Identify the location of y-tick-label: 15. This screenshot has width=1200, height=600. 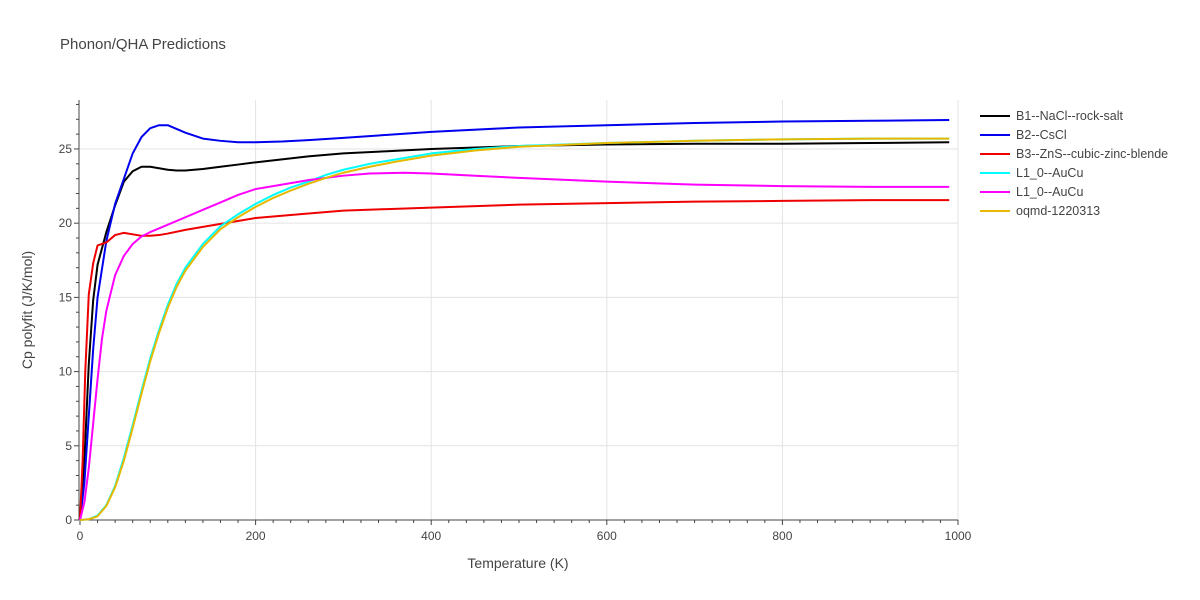
(66, 297).